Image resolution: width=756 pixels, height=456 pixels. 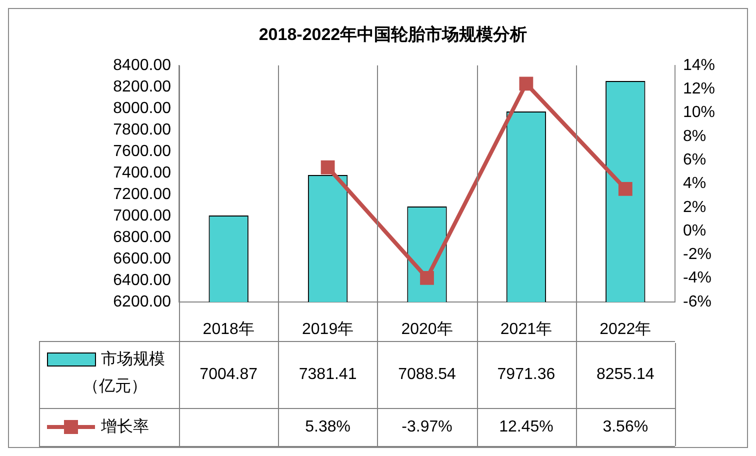 I want to click on y-tick-label: 6400.00, so click(x=142, y=280).